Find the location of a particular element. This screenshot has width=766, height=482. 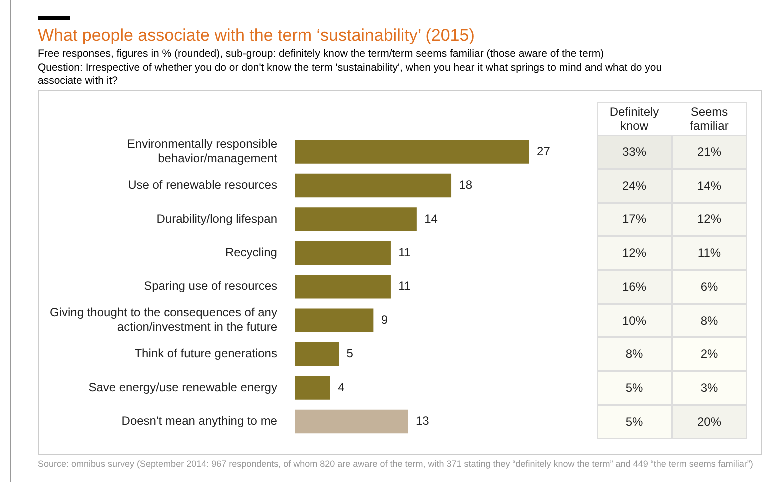

x-tick-label: Seems familiar is located at coordinates (709, 119).